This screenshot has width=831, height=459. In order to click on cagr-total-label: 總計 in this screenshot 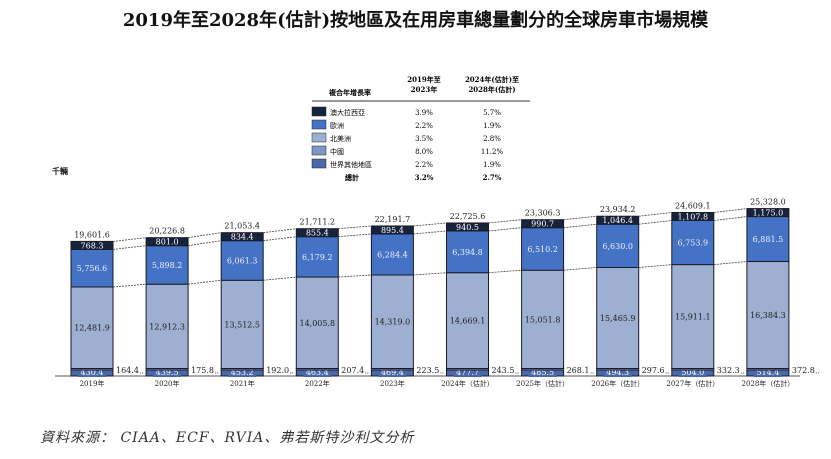, I will do `click(352, 177)`.